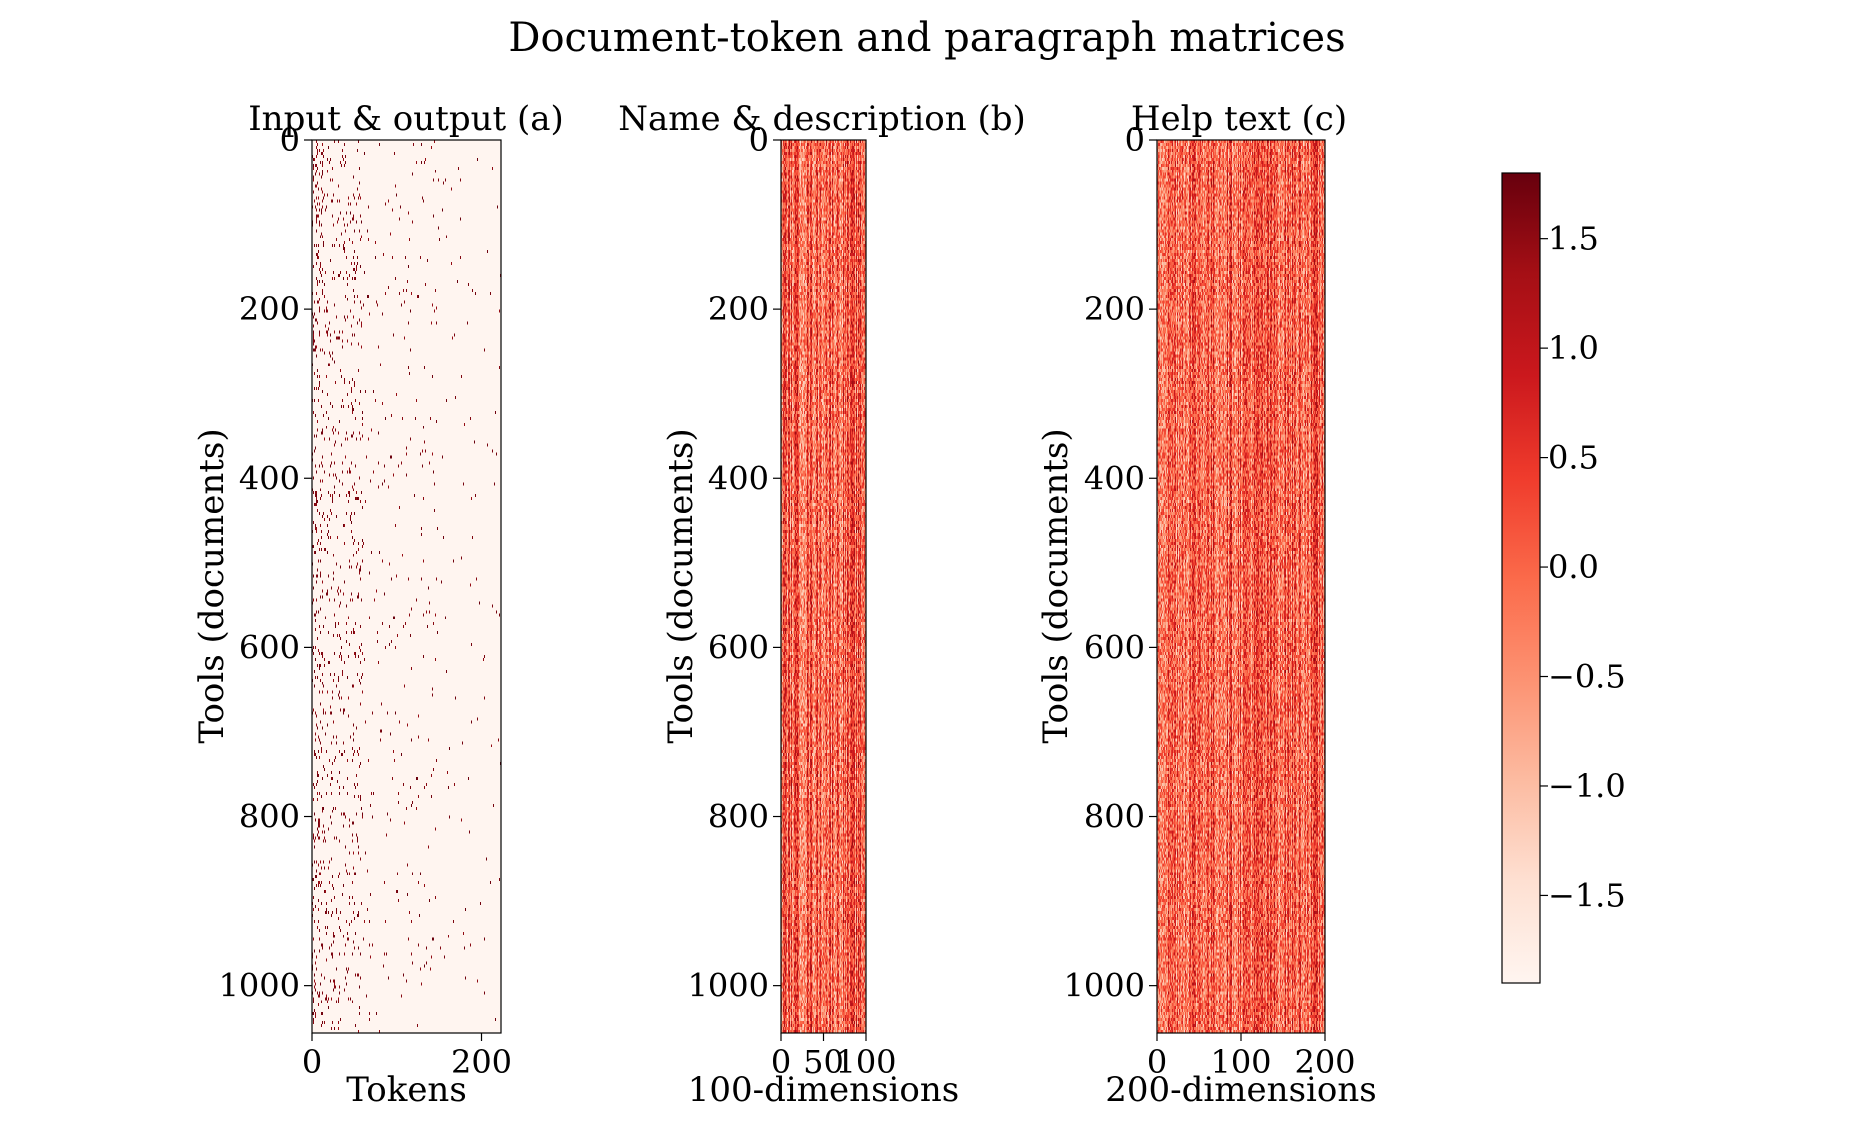  Describe the element at coordinates (1573, 567) in the screenshot. I see `colorbar-tick-label: 0.0` at that location.